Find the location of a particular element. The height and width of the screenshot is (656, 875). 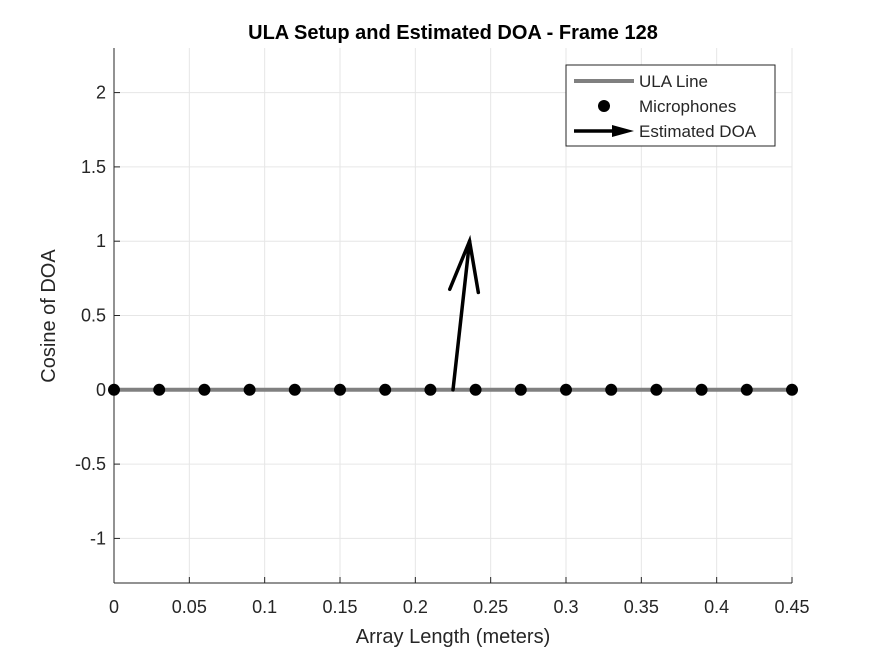

x-tick-label-2: 0.1 is located at coordinates (264, 607).